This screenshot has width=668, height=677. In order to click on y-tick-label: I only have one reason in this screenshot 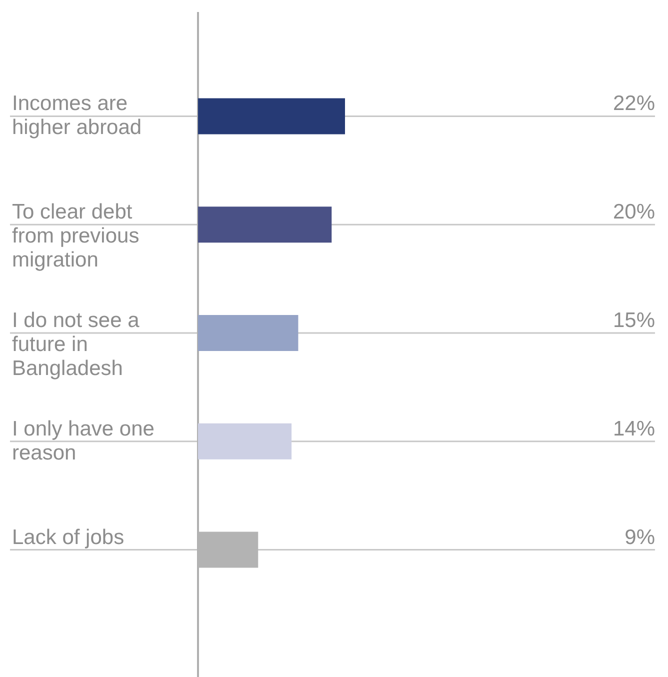, I will do `click(83, 440)`.